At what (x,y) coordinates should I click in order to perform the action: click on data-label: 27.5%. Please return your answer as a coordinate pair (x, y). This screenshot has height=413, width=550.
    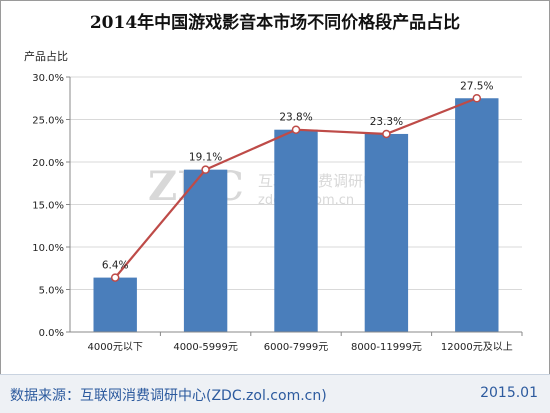
    Looking at the image, I should click on (476, 86).